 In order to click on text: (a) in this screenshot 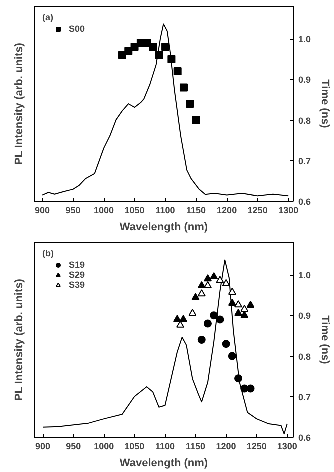, I will do `click(48, 17)`.